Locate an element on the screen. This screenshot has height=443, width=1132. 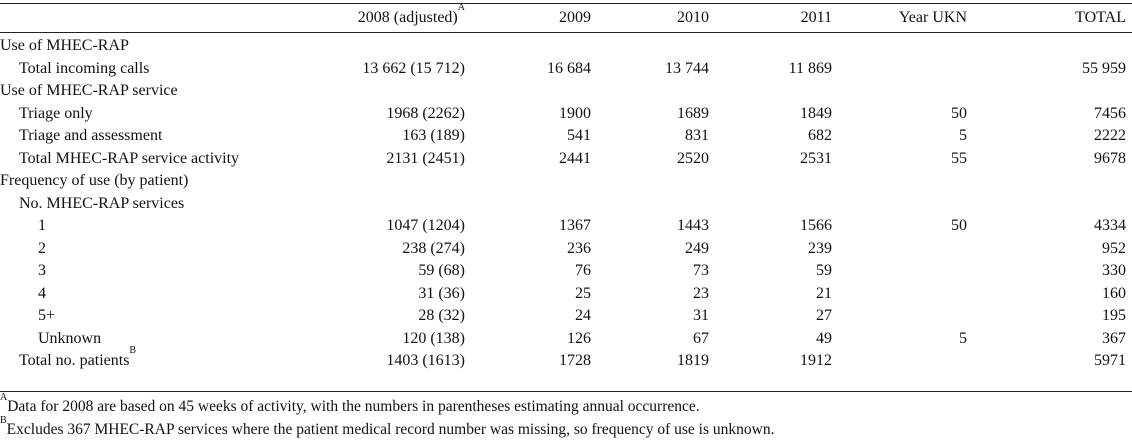
row-label: Unknown is located at coordinates (69, 339).